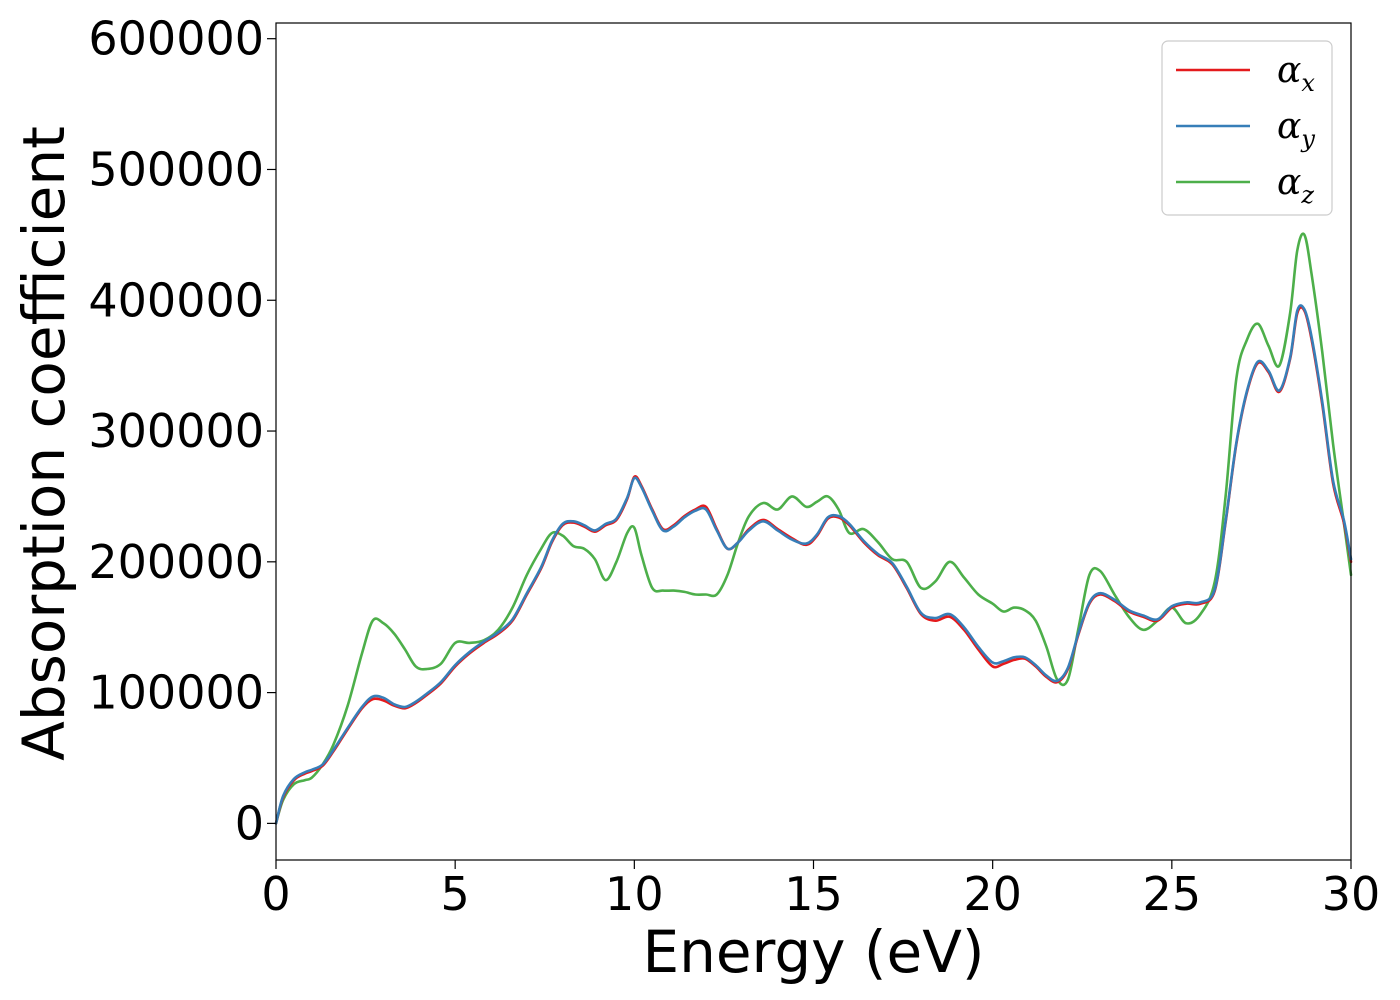 This screenshot has height=1000, width=1400. What do you see at coordinates (1172, 894) in the screenshot?
I see `x-tick-label: 25` at bounding box center [1172, 894].